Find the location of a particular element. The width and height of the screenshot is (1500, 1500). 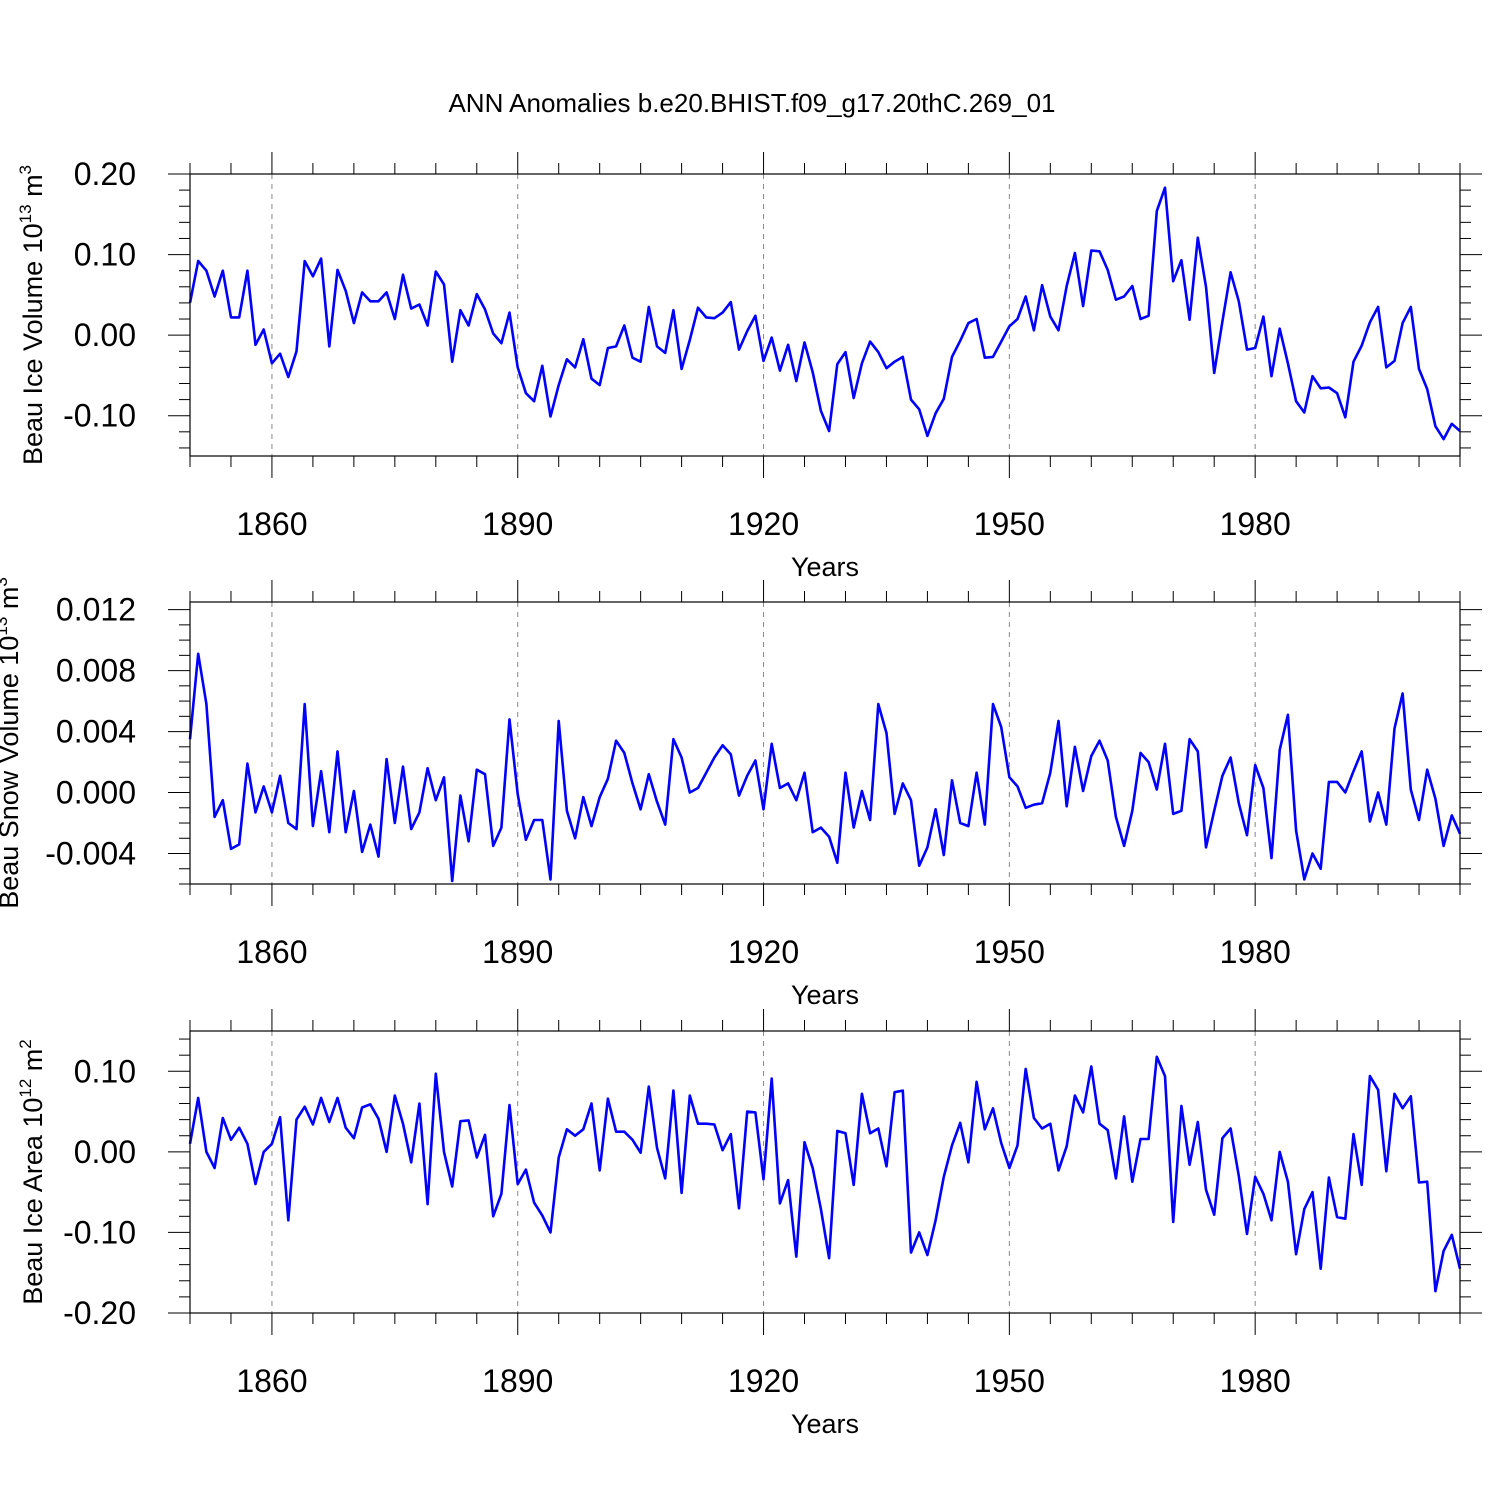

y-axis-title: Beau Snow Volume 1013 m3 is located at coordinates (12, 743).